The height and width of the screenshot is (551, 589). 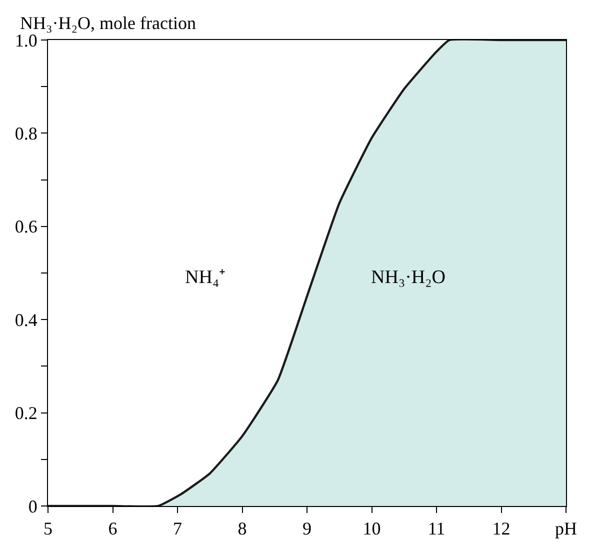 What do you see at coordinates (501, 528) in the screenshot?
I see `x-tick-label: 12` at bounding box center [501, 528].